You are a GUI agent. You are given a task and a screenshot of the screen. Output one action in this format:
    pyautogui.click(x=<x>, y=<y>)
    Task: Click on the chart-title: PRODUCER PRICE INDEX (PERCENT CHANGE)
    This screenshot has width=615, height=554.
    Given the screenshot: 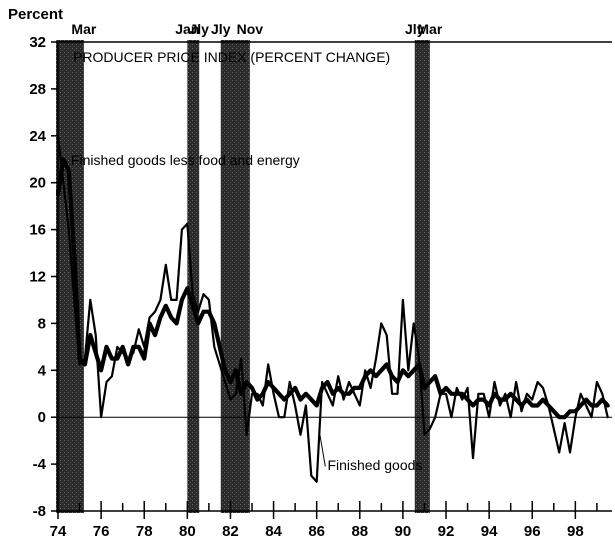 What is the action you would take?
    pyautogui.click(x=231, y=57)
    